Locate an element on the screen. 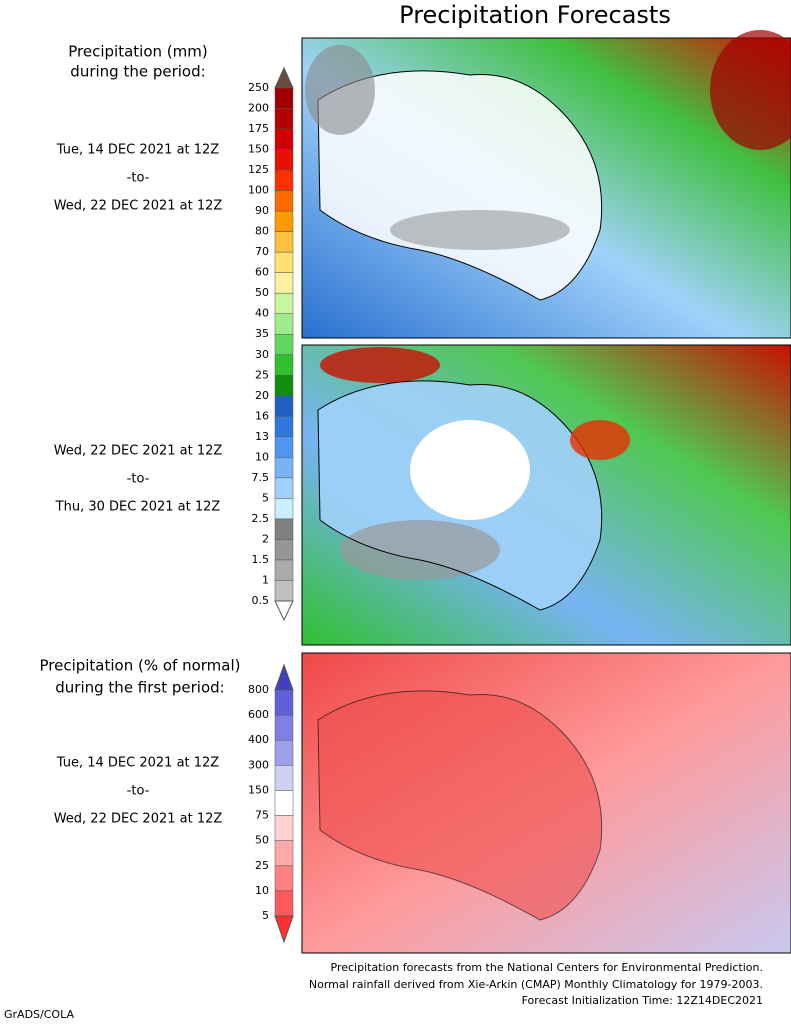 The width and height of the screenshot is (791, 1024). colorbar-label: 1 is located at coordinates (265, 579).